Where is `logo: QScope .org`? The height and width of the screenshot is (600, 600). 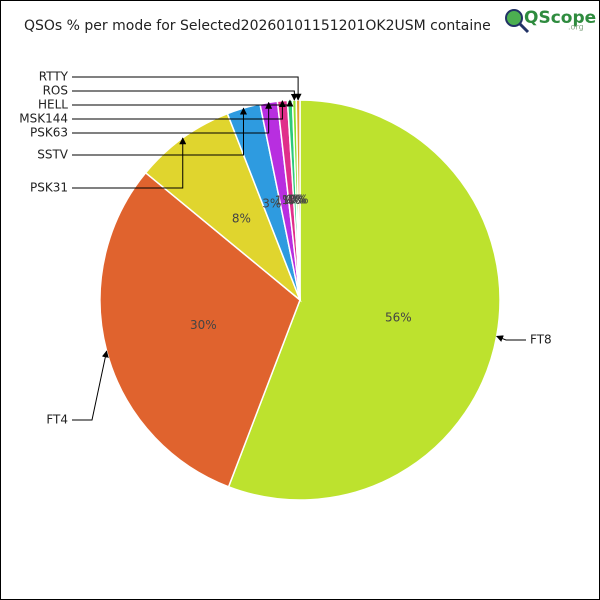 logo: QScope .org is located at coordinates (548, 20).